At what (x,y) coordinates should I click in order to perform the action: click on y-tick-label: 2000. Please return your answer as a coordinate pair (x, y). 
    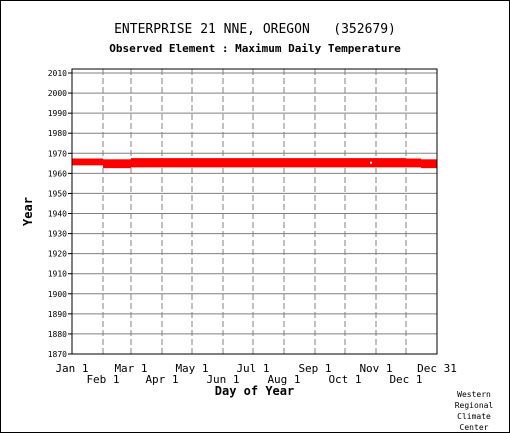
    Looking at the image, I should click on (57, 93).